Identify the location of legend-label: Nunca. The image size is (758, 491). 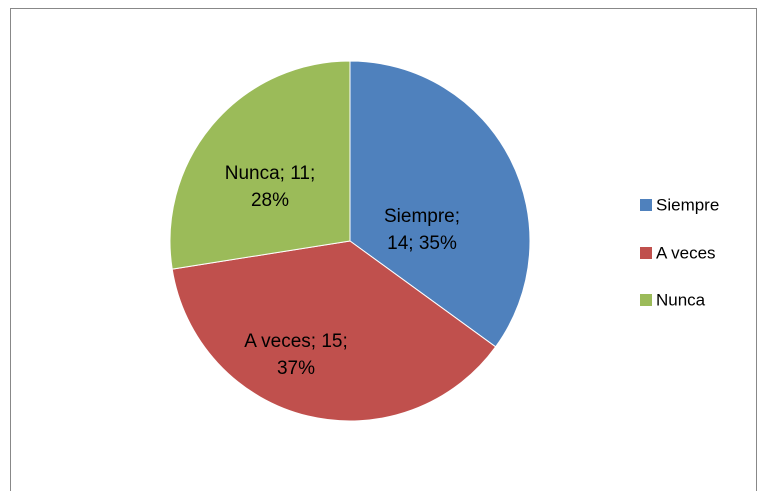
(681, 299).